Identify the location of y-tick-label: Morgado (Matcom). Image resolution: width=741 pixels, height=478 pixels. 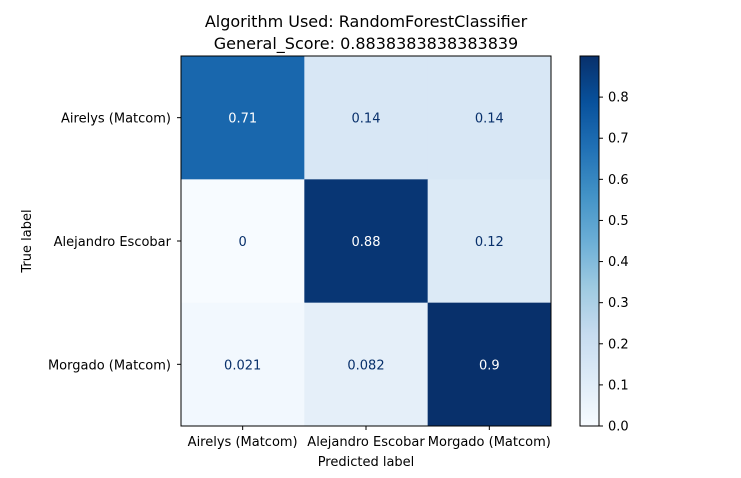
(109, 365).